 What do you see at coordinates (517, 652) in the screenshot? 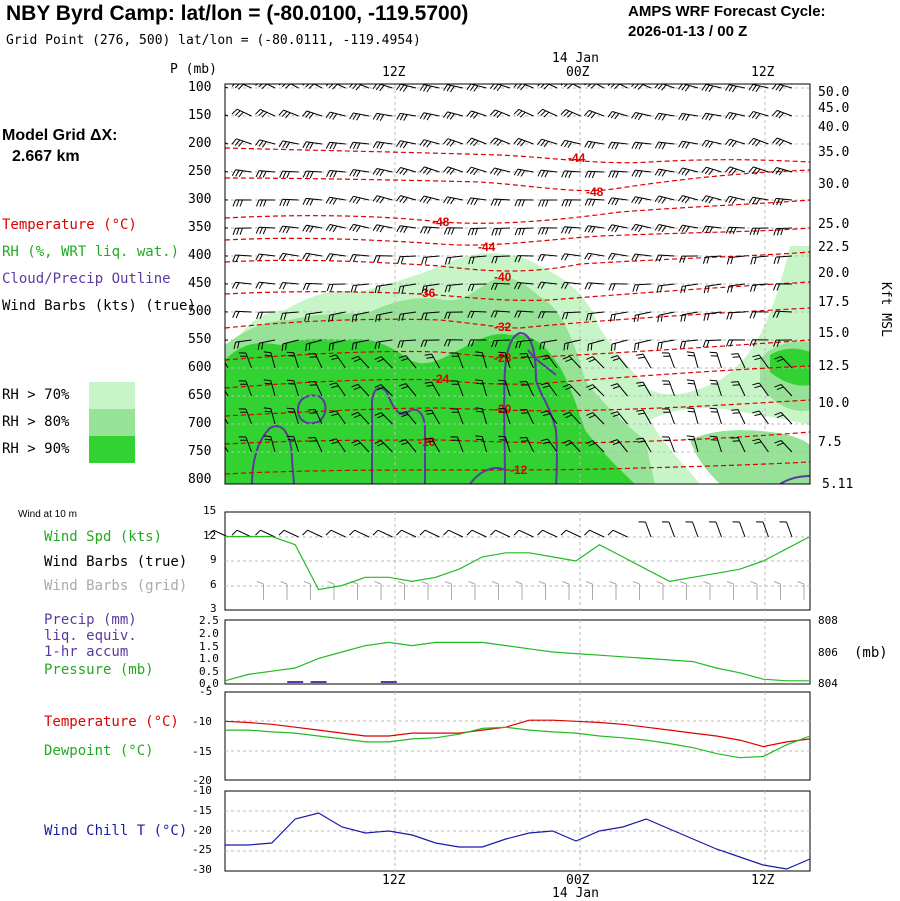
I see `precip-pressure-panel` at bounding box center [517, 652].